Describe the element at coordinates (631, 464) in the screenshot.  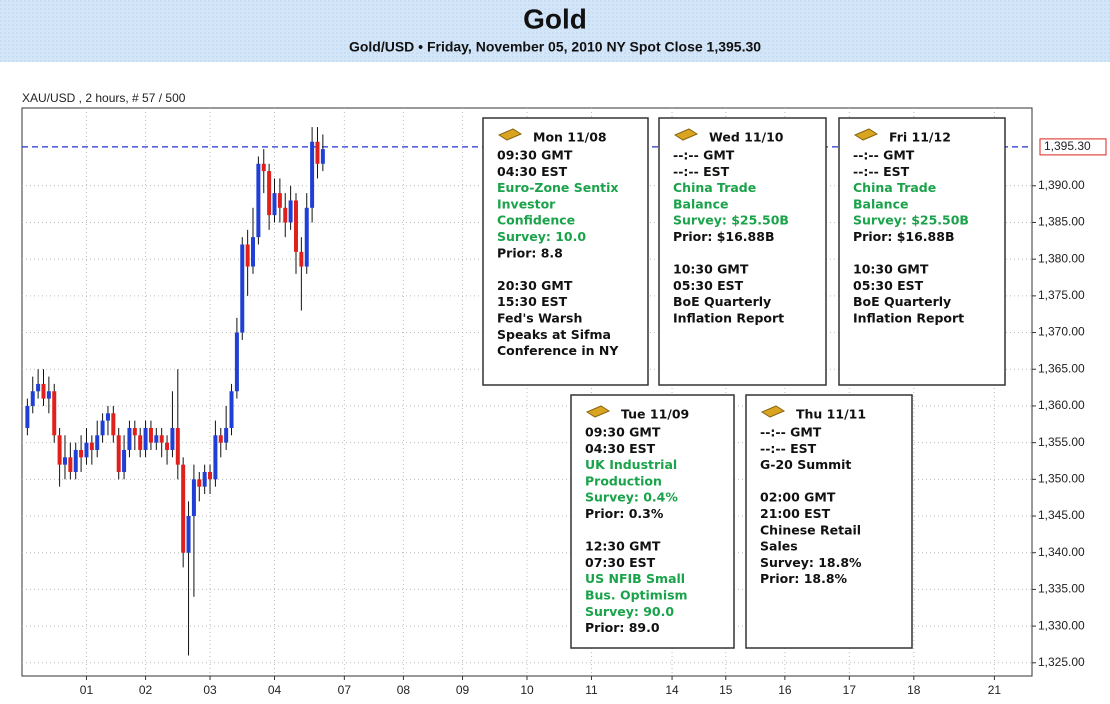
I see `event-line: UK Industrial` at that location.